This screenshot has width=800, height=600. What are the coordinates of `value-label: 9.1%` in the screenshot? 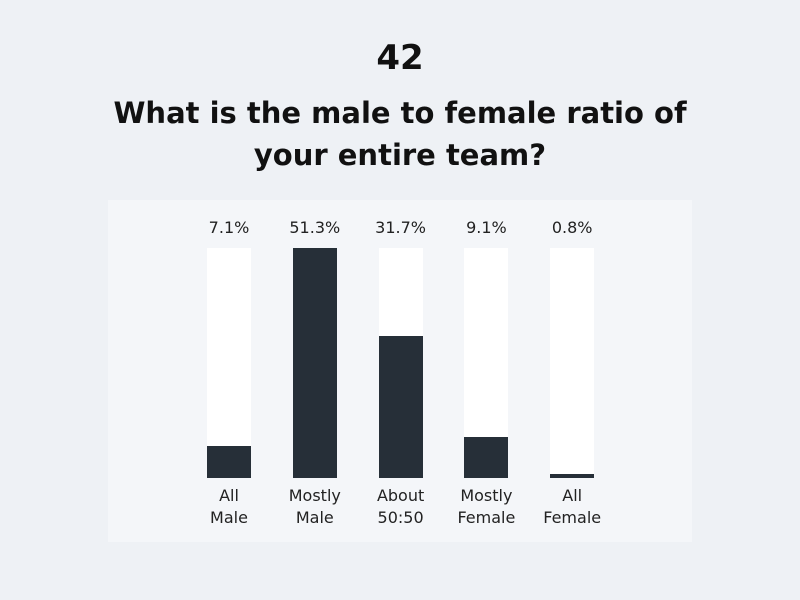 It's located at (486, 227).